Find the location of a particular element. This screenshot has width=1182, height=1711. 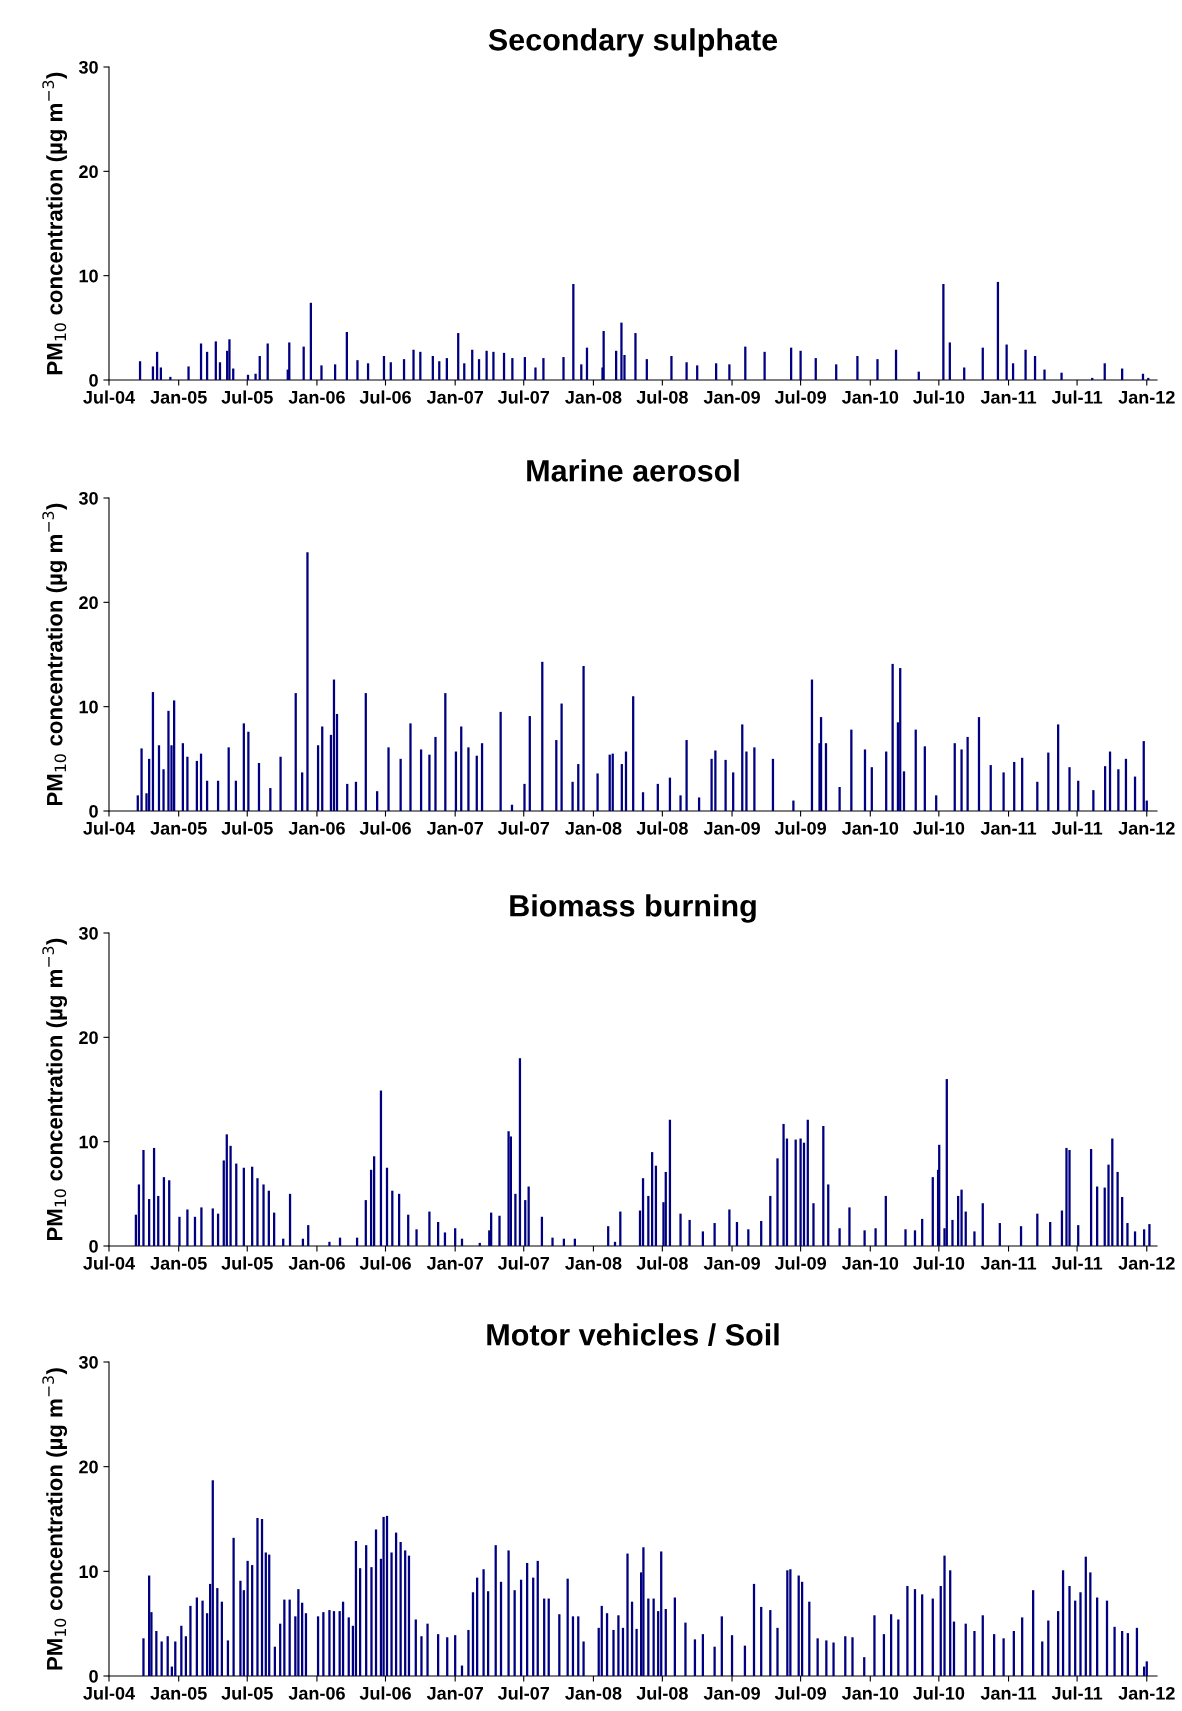

chart-title: Motor vehicles / Soil is located at coordinates (633, 1334).